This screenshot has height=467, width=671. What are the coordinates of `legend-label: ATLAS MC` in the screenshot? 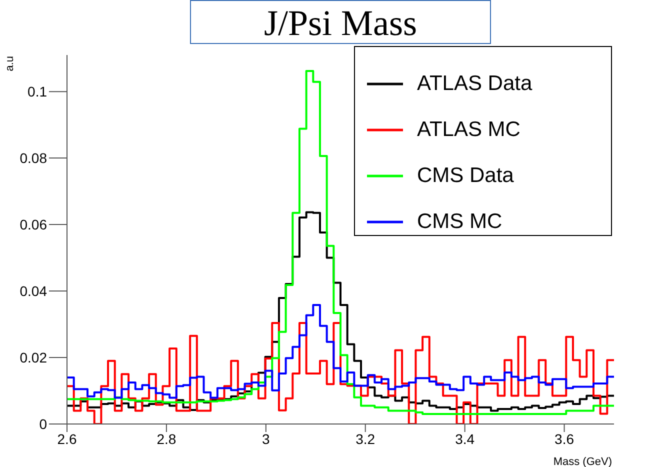 It's located at (468, 130).